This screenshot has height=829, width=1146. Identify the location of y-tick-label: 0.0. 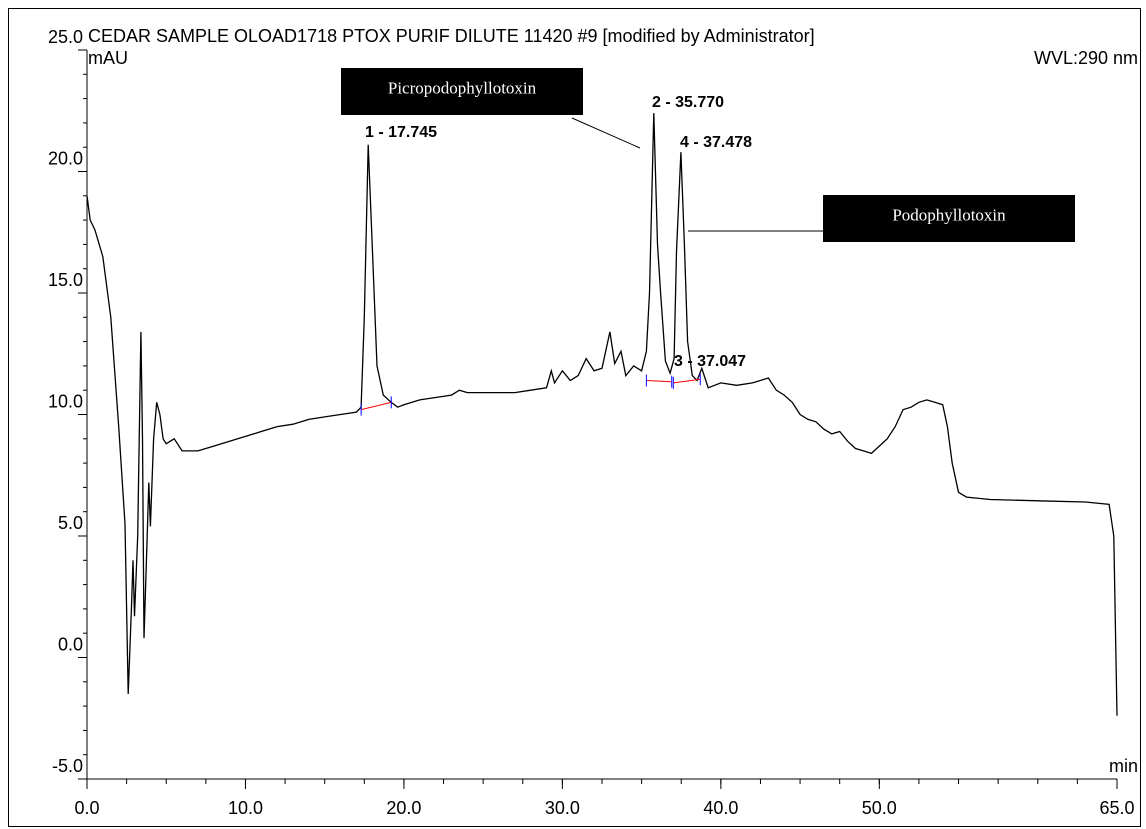
(70, 644).